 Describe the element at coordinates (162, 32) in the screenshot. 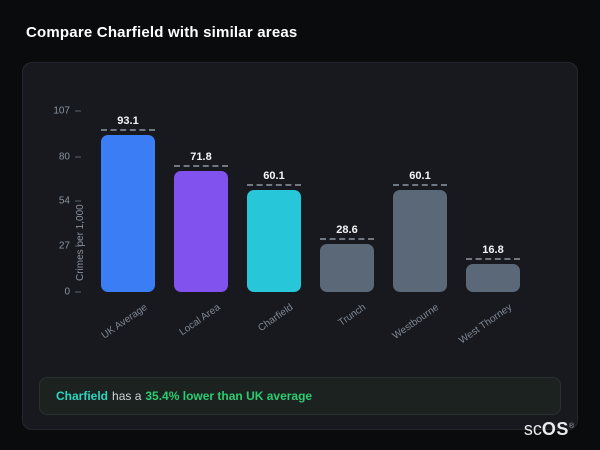

I see `page-title: Compare Charfield with similar areas` at that location.